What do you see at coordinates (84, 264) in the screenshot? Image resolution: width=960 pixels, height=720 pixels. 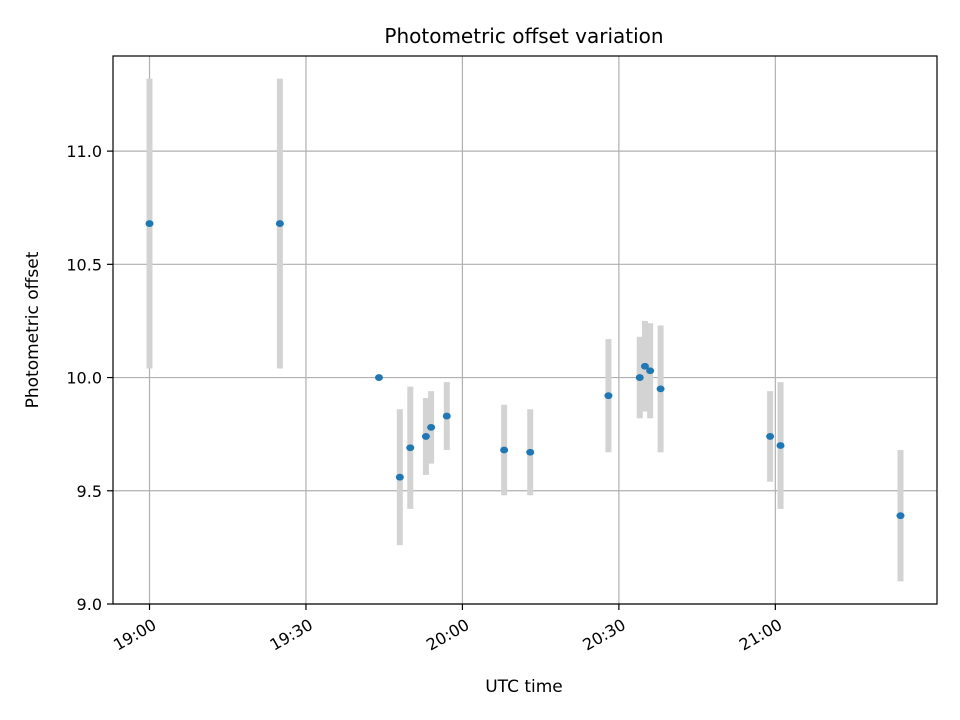 I see `y-tick-label: 10.5` at bounding box center [84, 264].